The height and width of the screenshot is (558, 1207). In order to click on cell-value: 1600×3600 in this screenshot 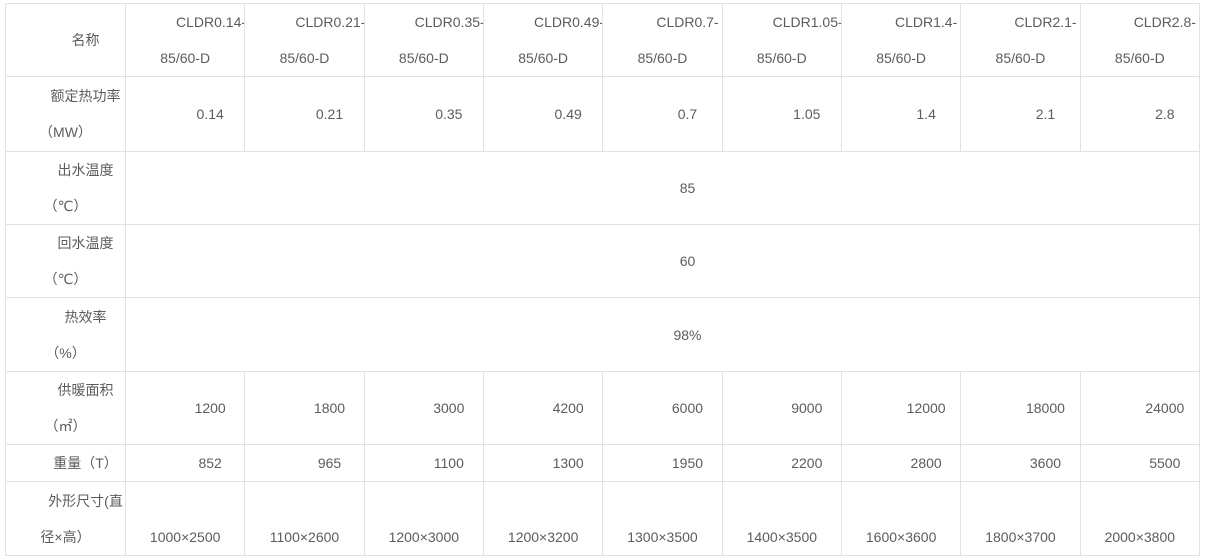, I will do `click(901, 536)`.